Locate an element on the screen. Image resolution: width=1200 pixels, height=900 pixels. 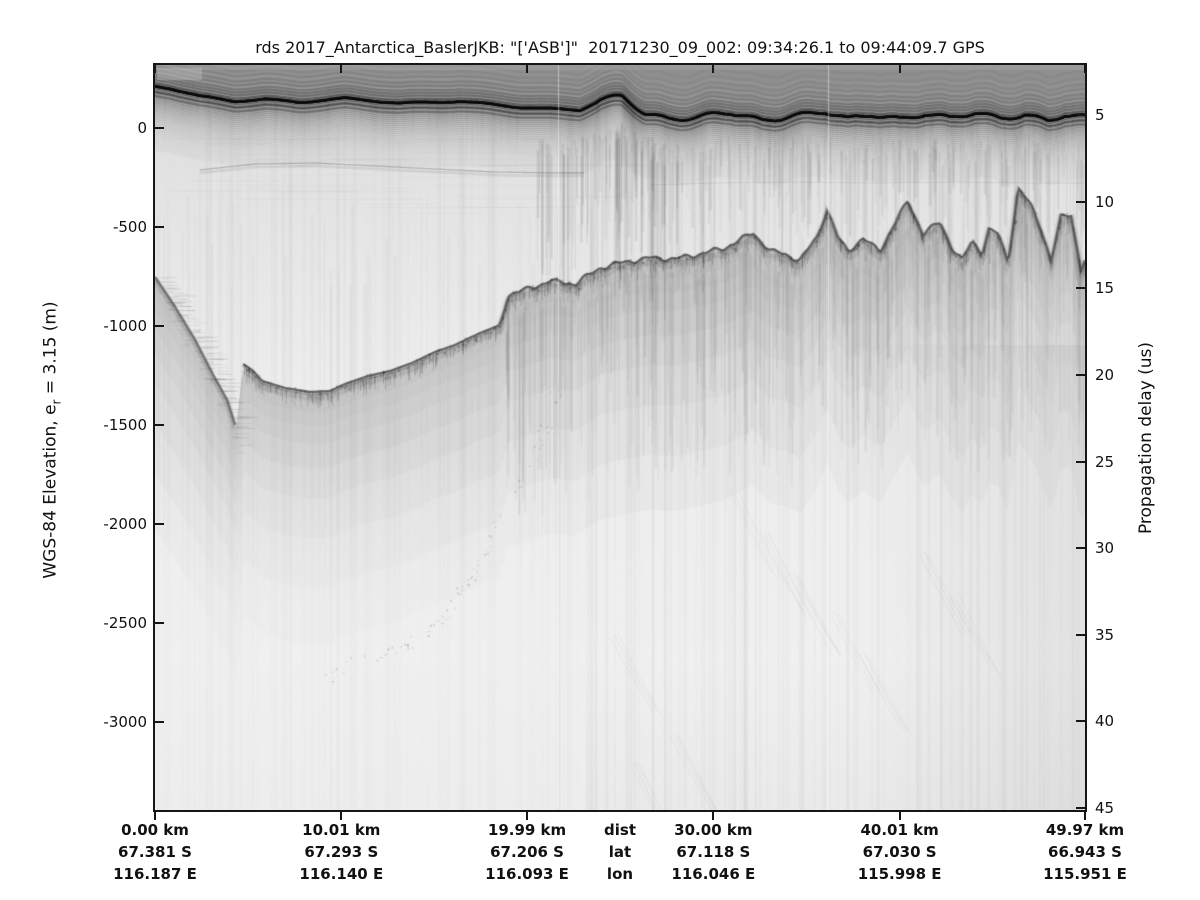
lon-value: 116.187 E is located at coordinates (155, 874).